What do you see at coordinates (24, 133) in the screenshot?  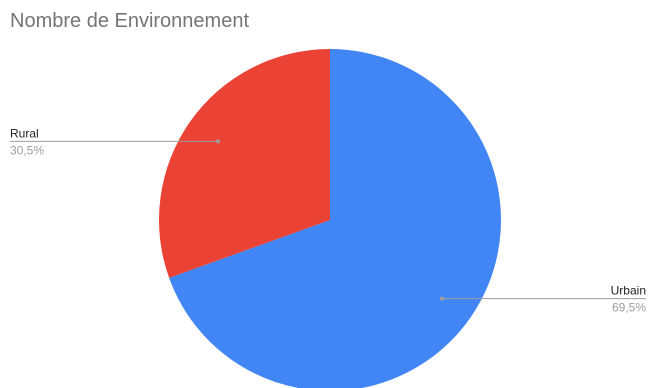 I see `slice-label-rural: Rural` at bounding box center [24, 133].